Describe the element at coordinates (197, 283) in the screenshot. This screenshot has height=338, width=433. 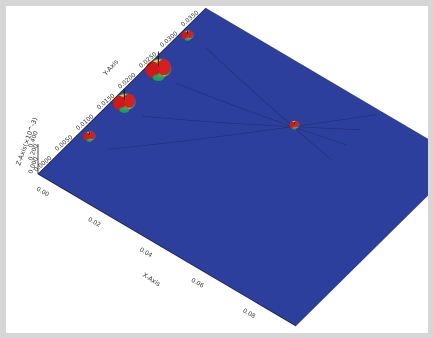
I see `x-tick-label: 0.06` at that location.